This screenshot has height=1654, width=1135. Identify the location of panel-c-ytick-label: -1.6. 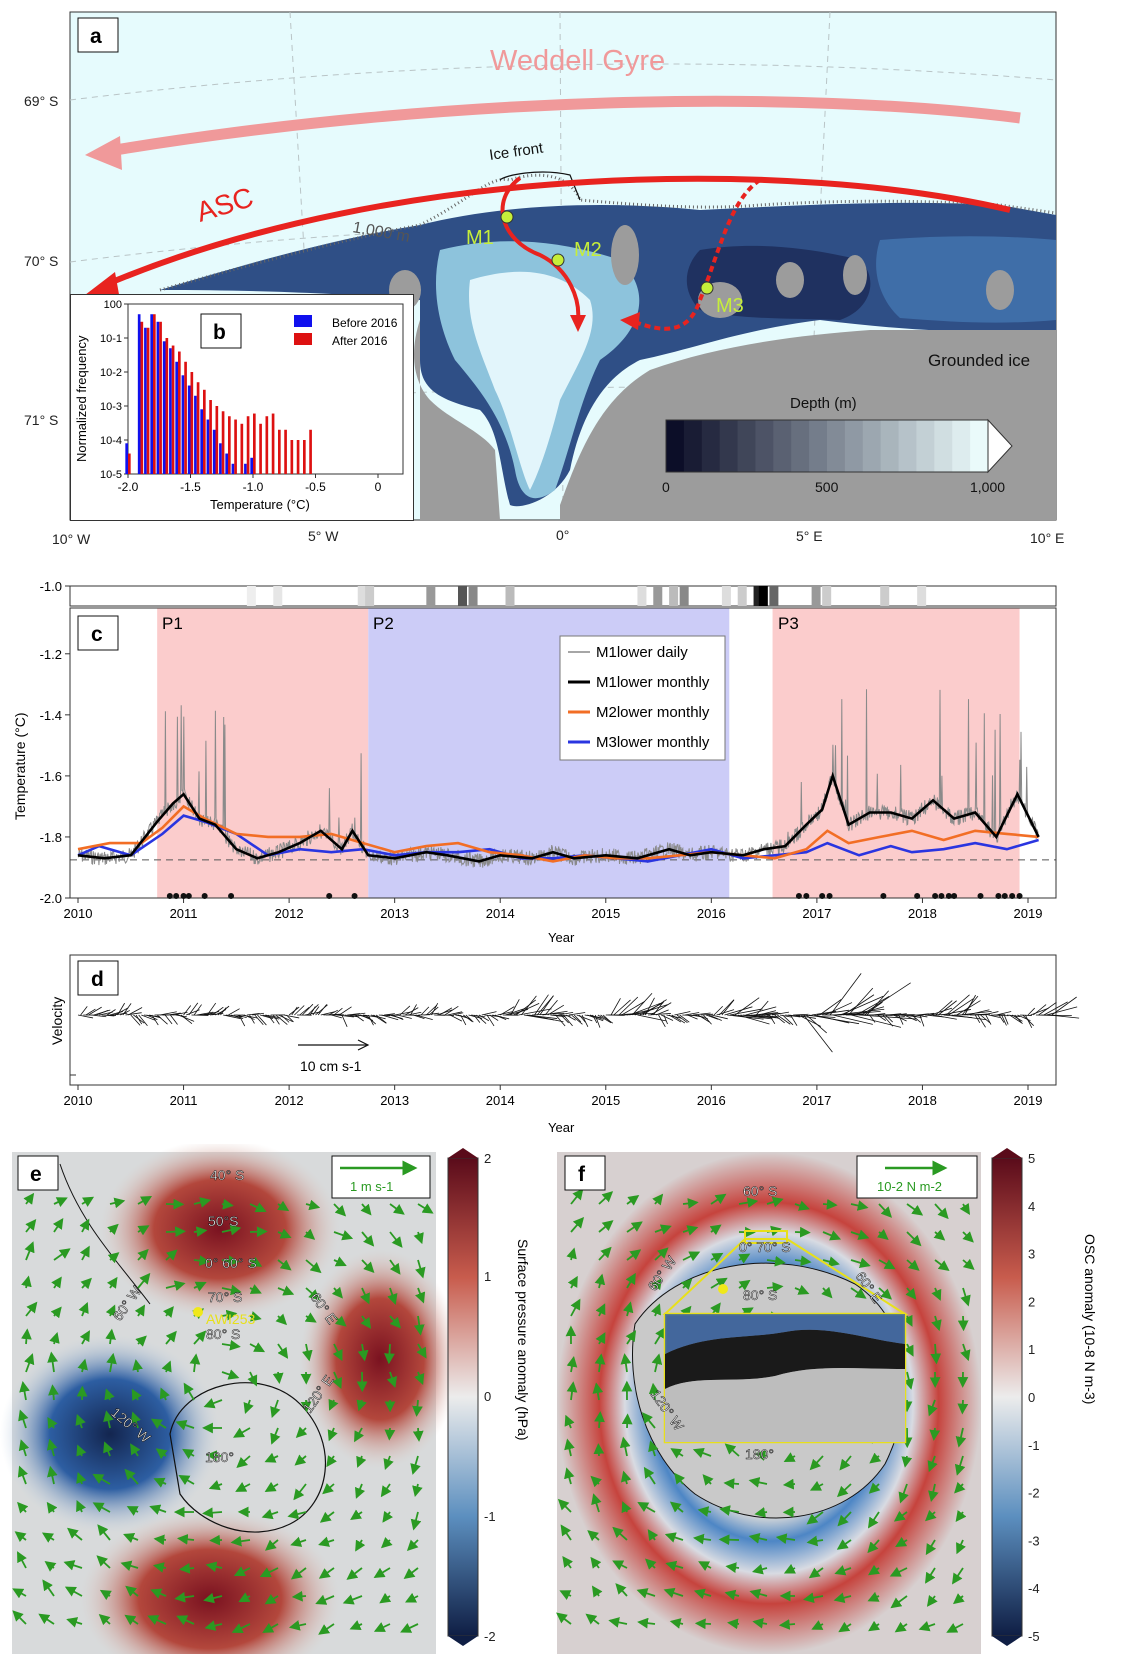
(51, 776).